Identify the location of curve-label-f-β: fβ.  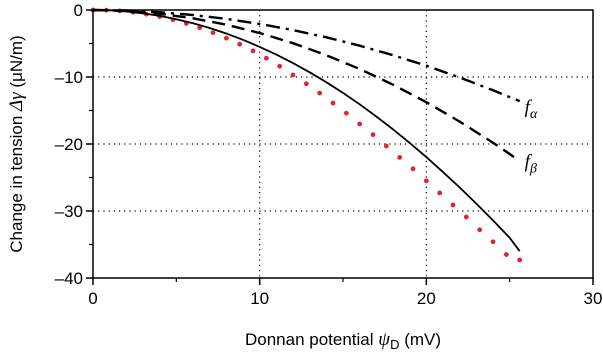
(531, 163).